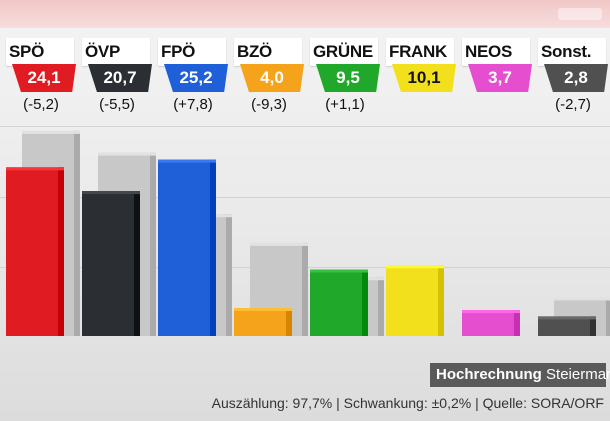 The width and height of the screenshot is (610, 421). I want to click on region-label: Steiermark, so click(578, 374).